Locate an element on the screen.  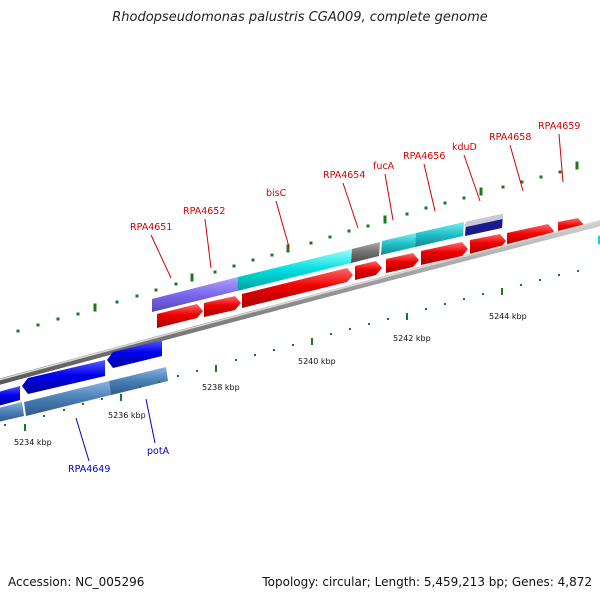
cog-block-rpa4656 is located at coordinates (439, 234).